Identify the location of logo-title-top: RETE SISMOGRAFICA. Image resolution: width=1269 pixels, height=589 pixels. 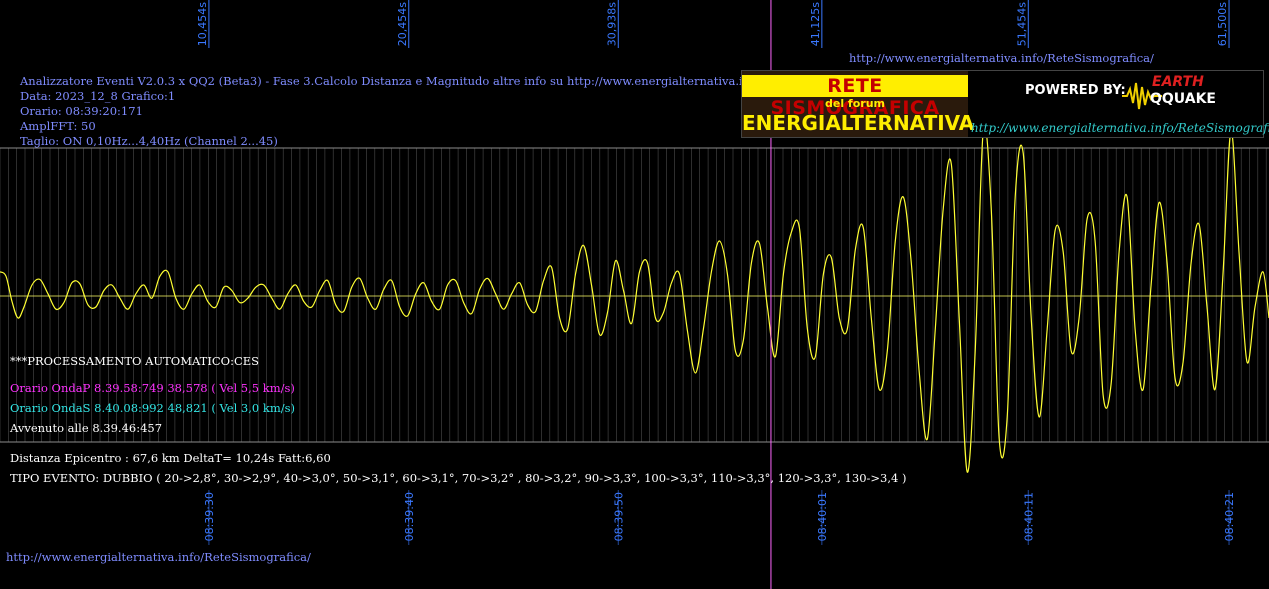
(855, 97).